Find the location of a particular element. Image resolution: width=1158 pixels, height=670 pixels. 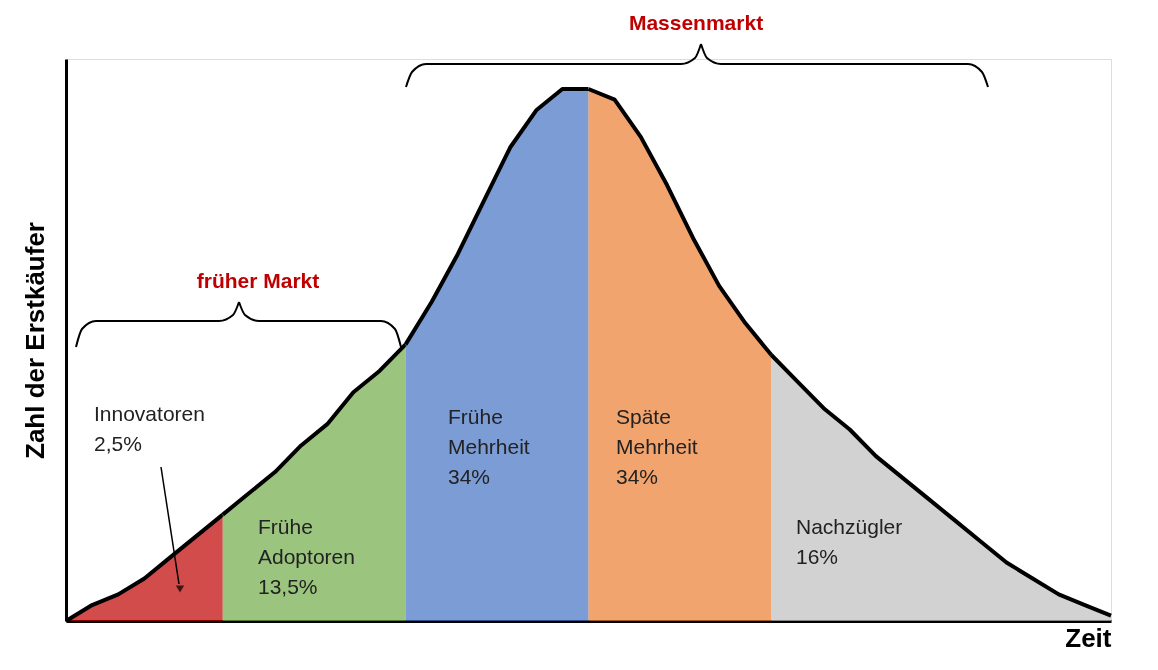

annotation: Frühe Mehrheit 34% is located at coordinates (489, 446).